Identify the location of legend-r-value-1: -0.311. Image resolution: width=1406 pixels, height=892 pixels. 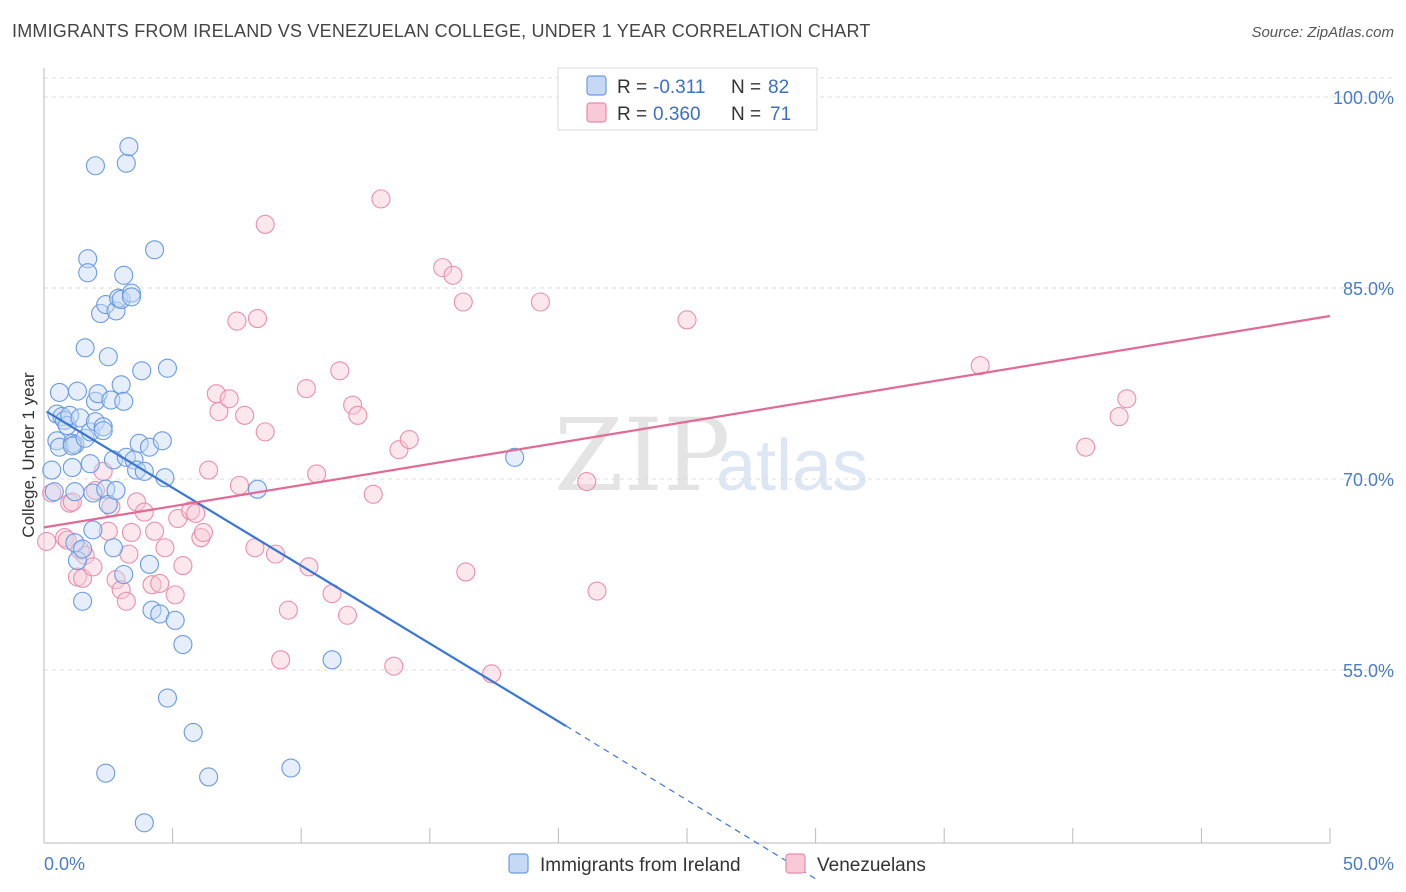
(679, 87).